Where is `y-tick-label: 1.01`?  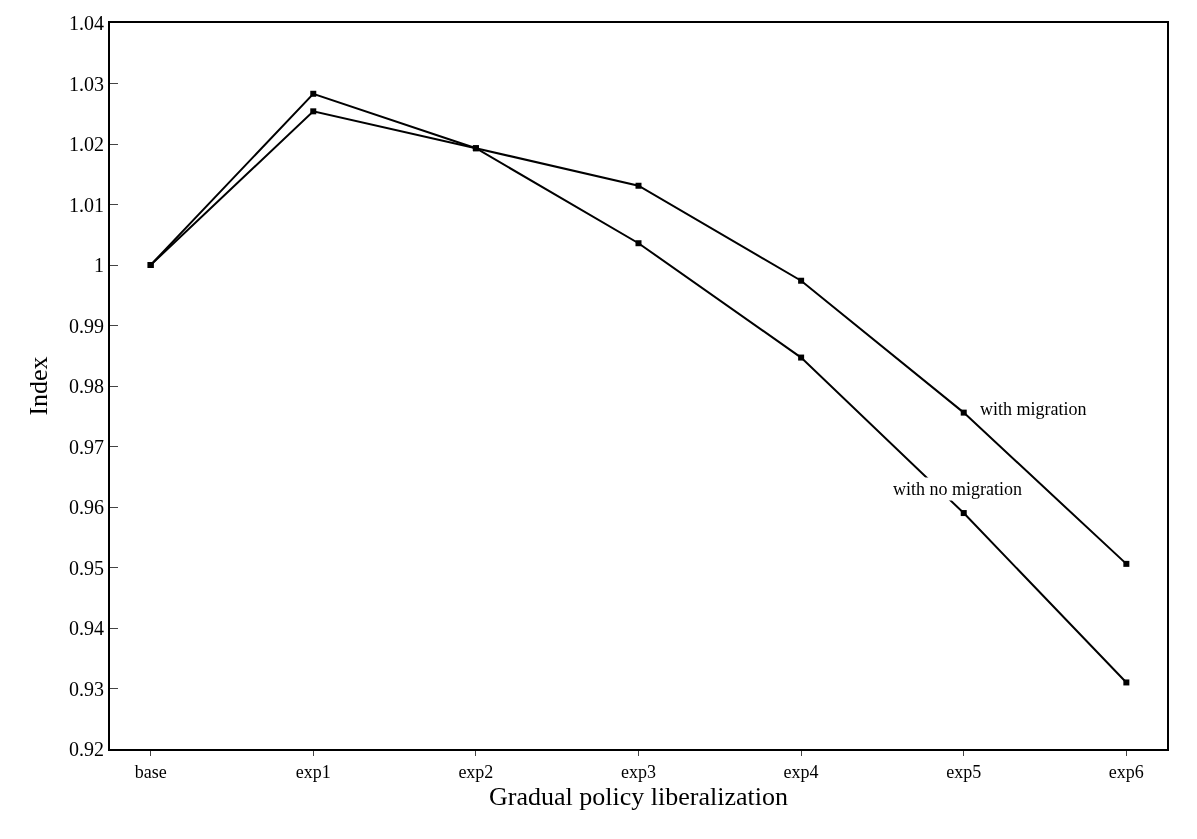
y-tick-label: 1.01 is located at coordinates (86, 204).